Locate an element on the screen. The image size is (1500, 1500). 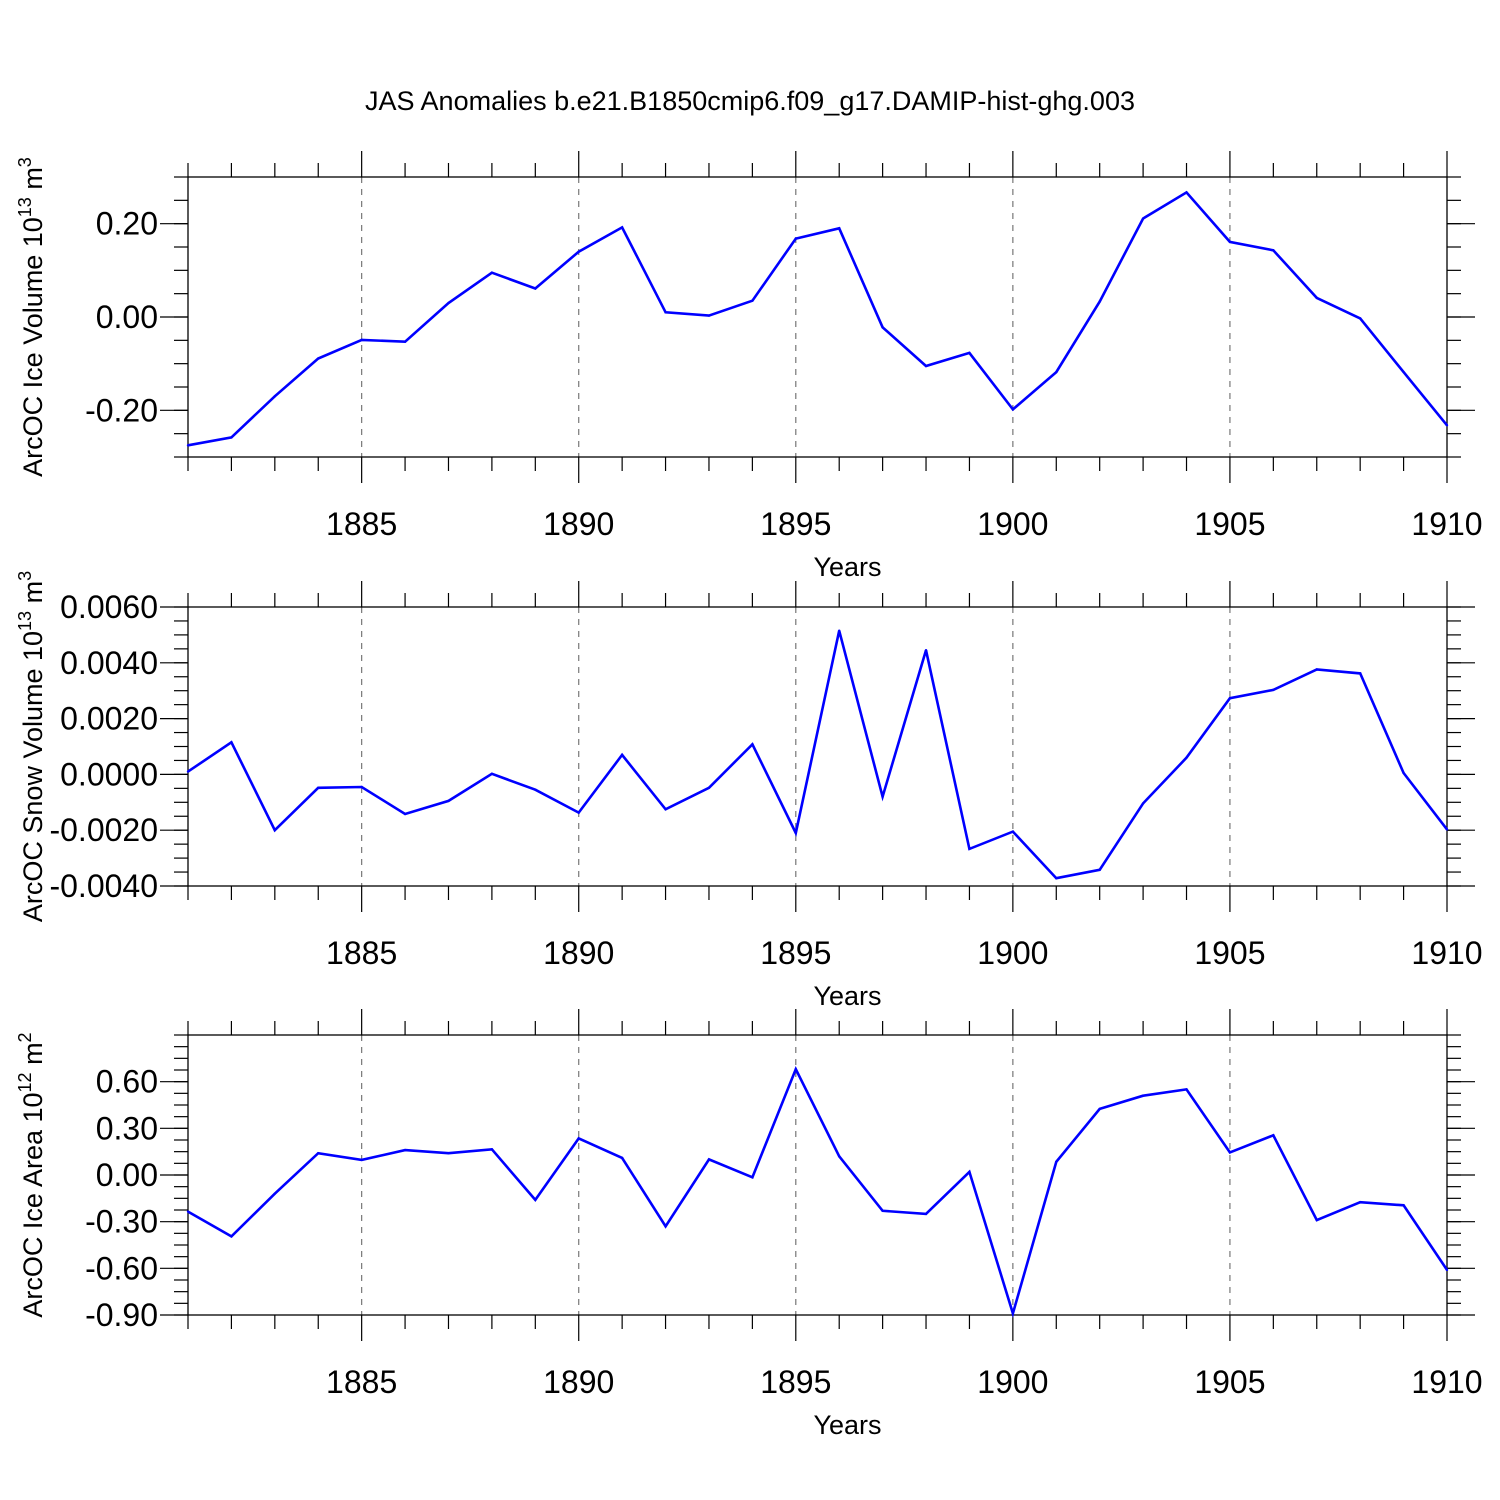
data-point-snow_volume-1906 is located at coordinates (1273, 690).